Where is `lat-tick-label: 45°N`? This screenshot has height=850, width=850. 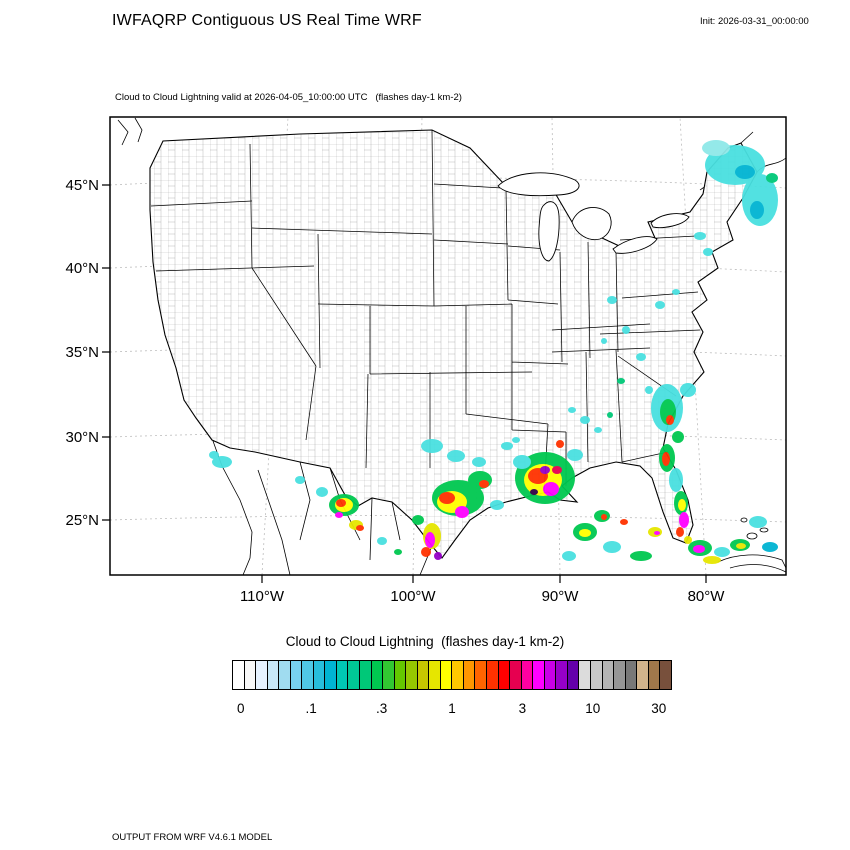
lat-tick-label: 45°N is located at coordinates (82, 185).